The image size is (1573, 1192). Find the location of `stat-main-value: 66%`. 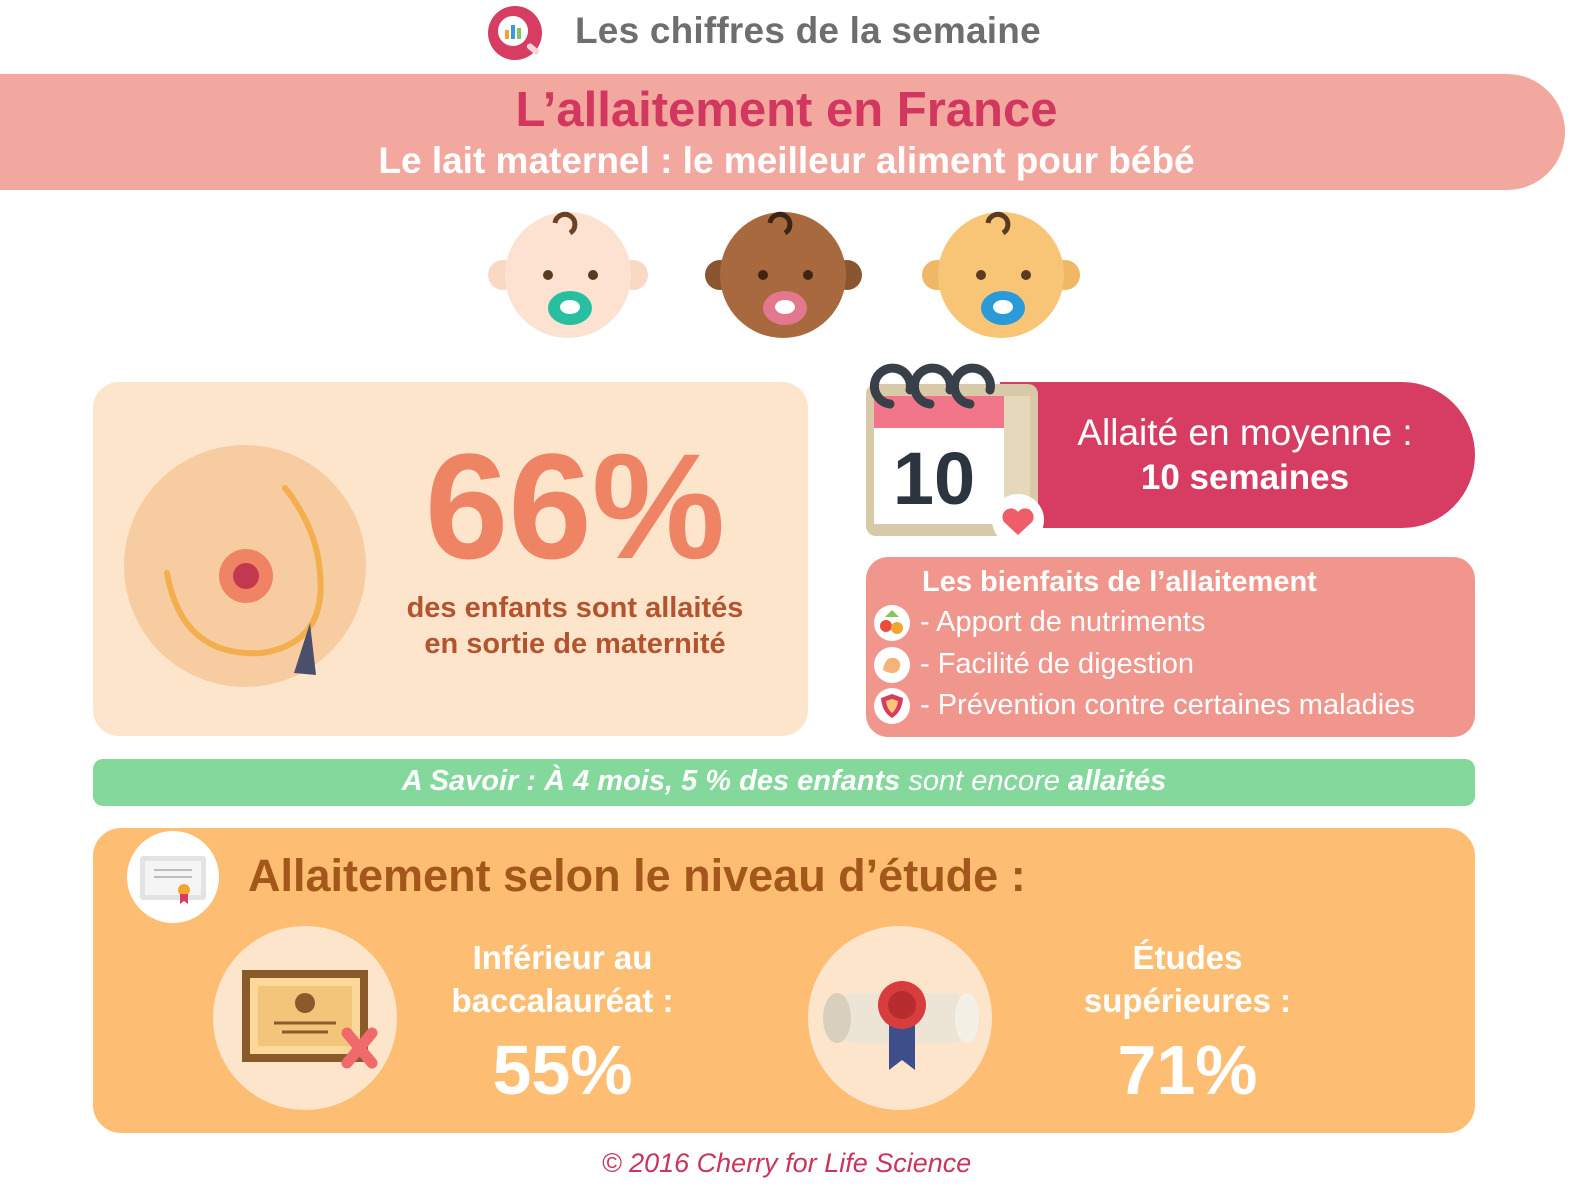

stat-main-value: 66% is located at coordinates (575, 506).